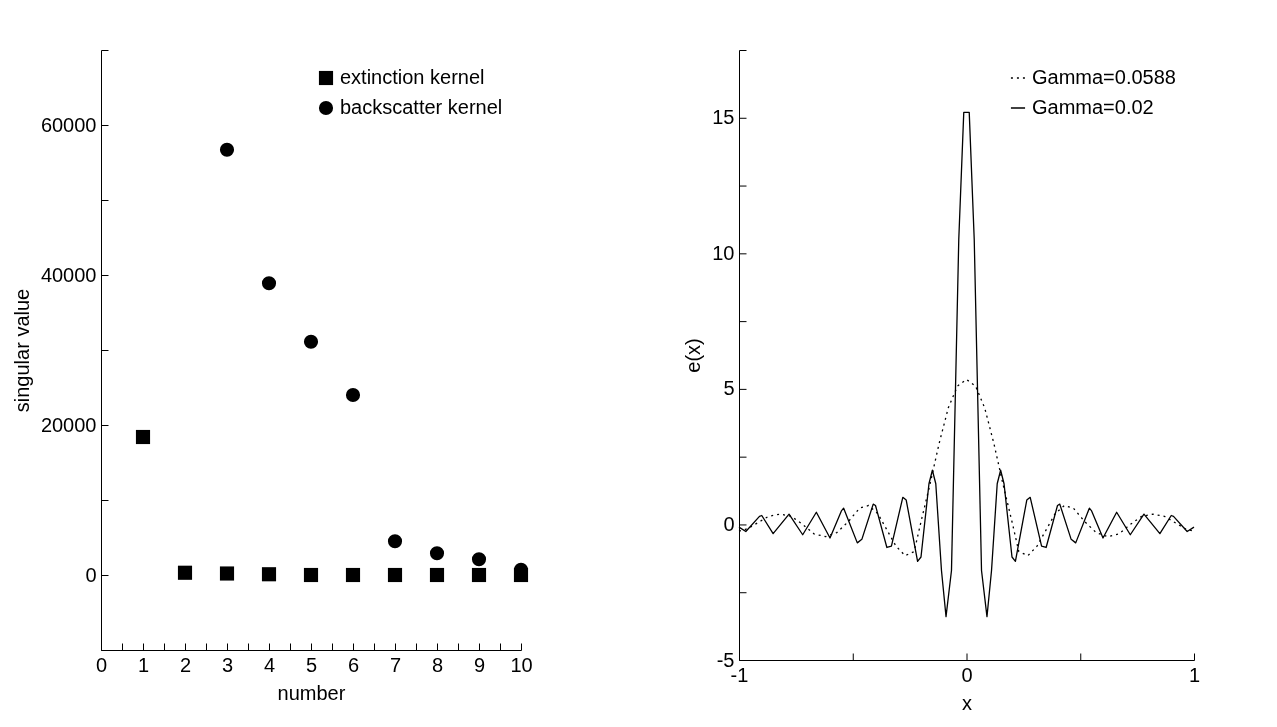  Describe the element at coordinates (421, 107) in the screenshot. I see `legend-label: backscatter kernel` at that location.